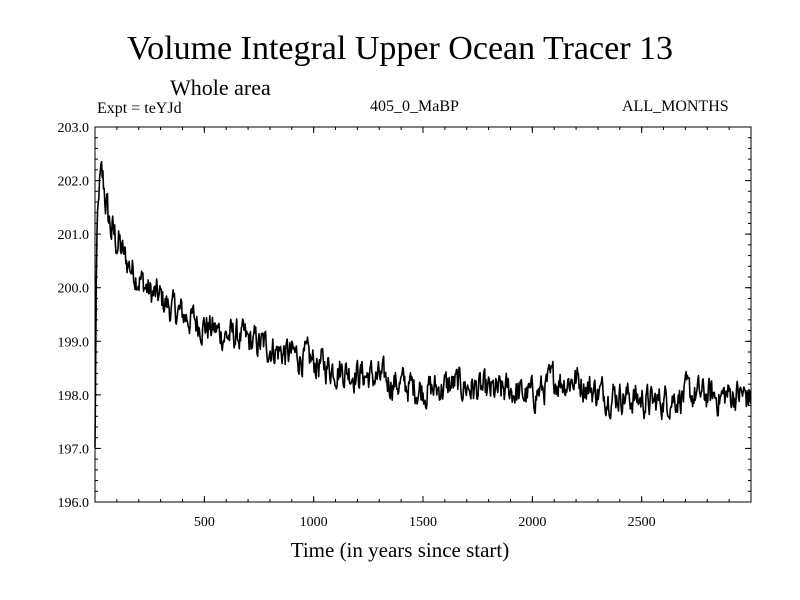 Image resolution: width=800 pixels, height=600 pixels. What do you see at coordinates (220, 87) in the screenshot?
I see `chart-subtitle: Whole area` at bounding box center [220, 87].